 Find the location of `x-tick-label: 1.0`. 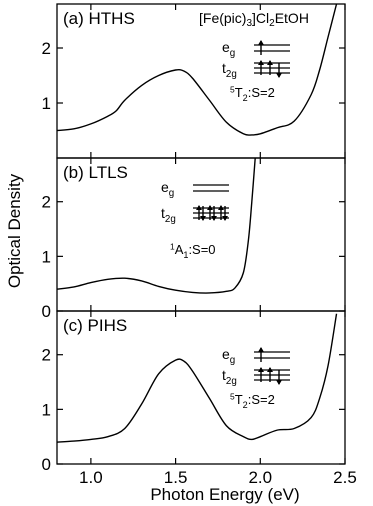

x-tick-label: 1.0 is located at coordinates (91, 477).